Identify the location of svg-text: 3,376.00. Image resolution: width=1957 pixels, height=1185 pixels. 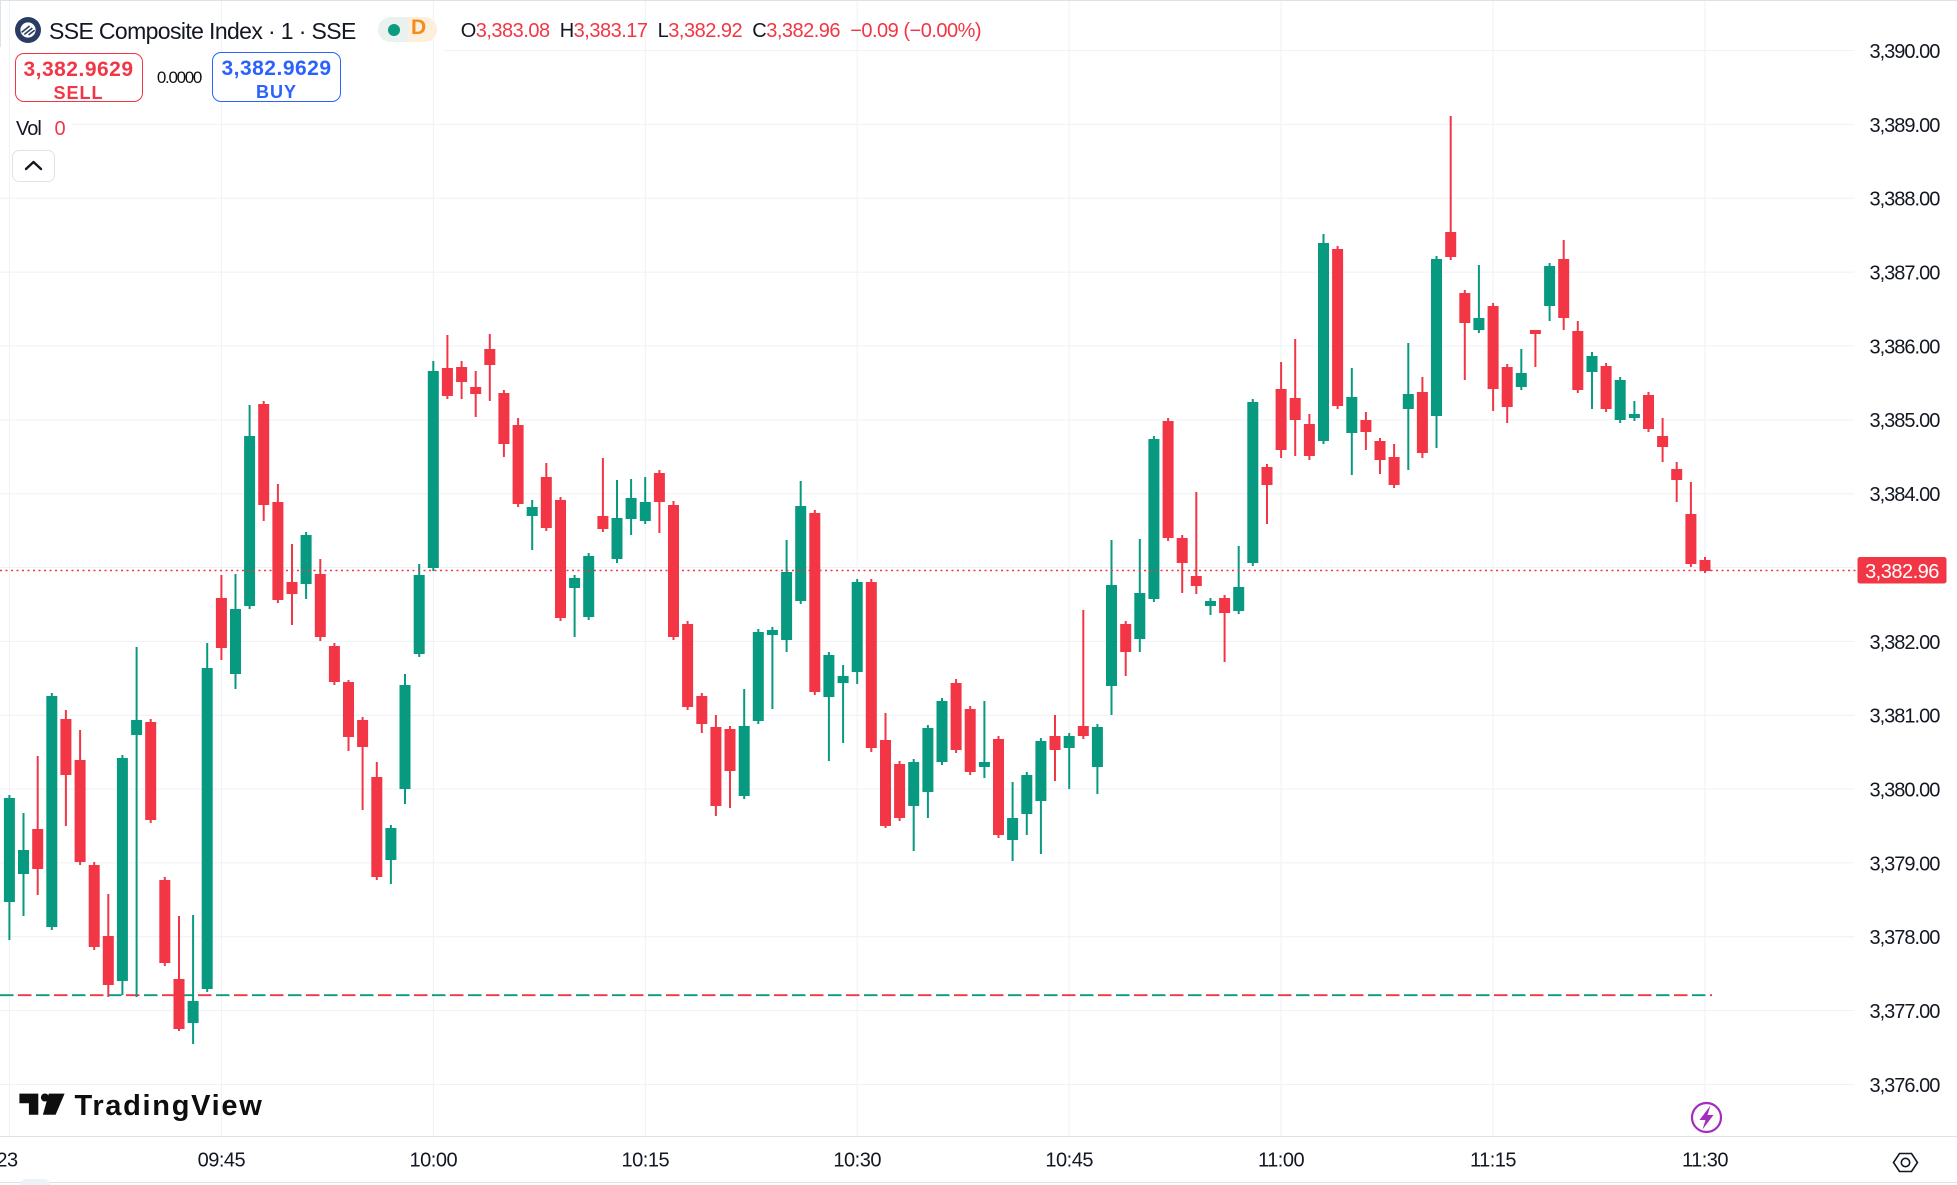
(1905, 1086).